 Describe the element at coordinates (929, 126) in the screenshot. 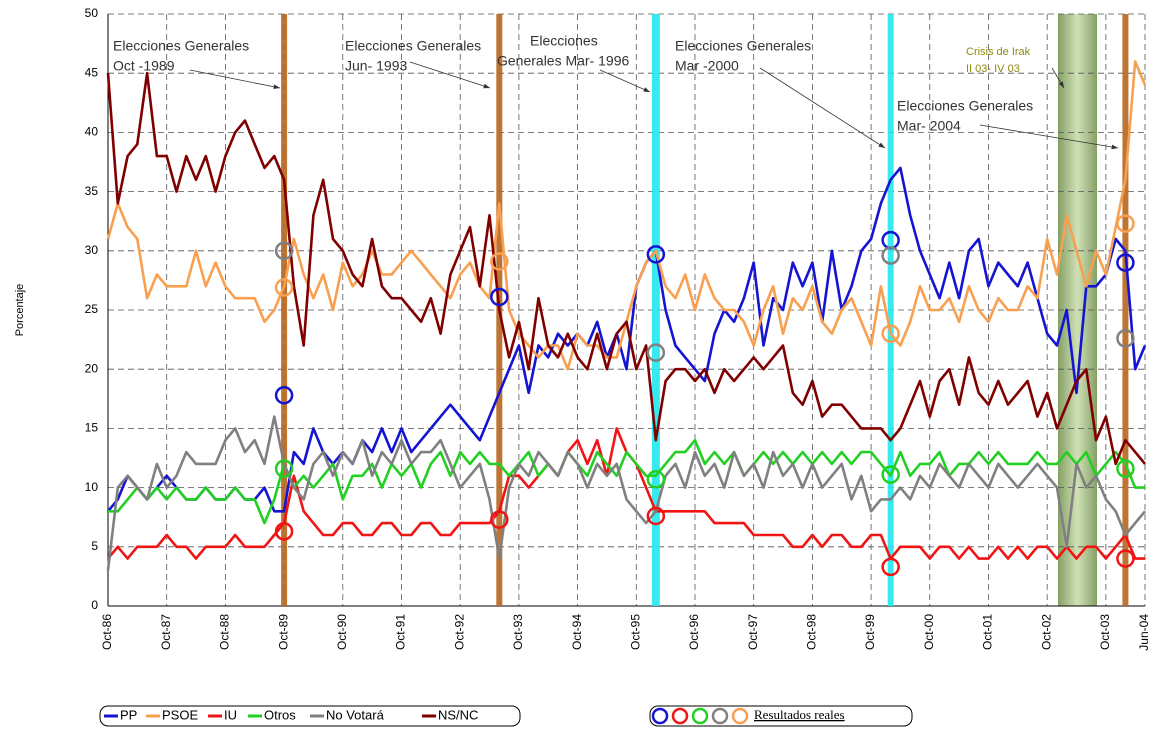

I see `annotation: Mar- 2004` at that location.